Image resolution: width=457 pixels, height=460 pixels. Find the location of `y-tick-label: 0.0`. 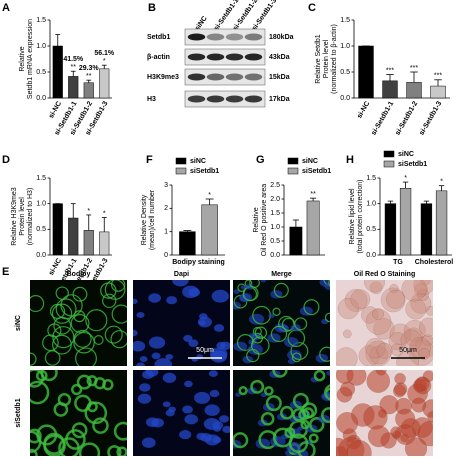

y-tick-label: 0.0 is located at coordinates (371, 255).